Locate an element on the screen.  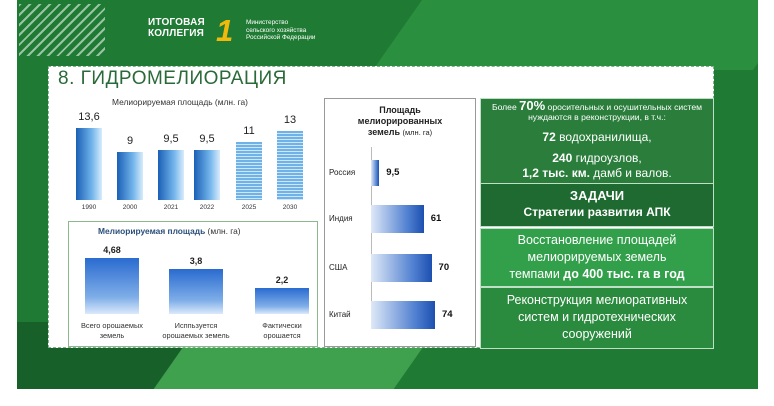
x-tick-label: 2030 is located at coordinates (290, 207).